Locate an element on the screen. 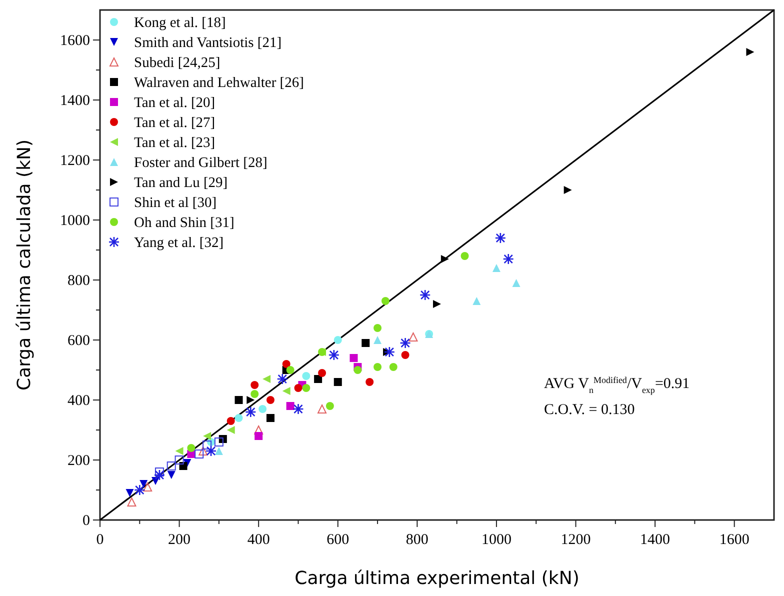  y-tick-label: 600 is located at coordinates (79, 341).